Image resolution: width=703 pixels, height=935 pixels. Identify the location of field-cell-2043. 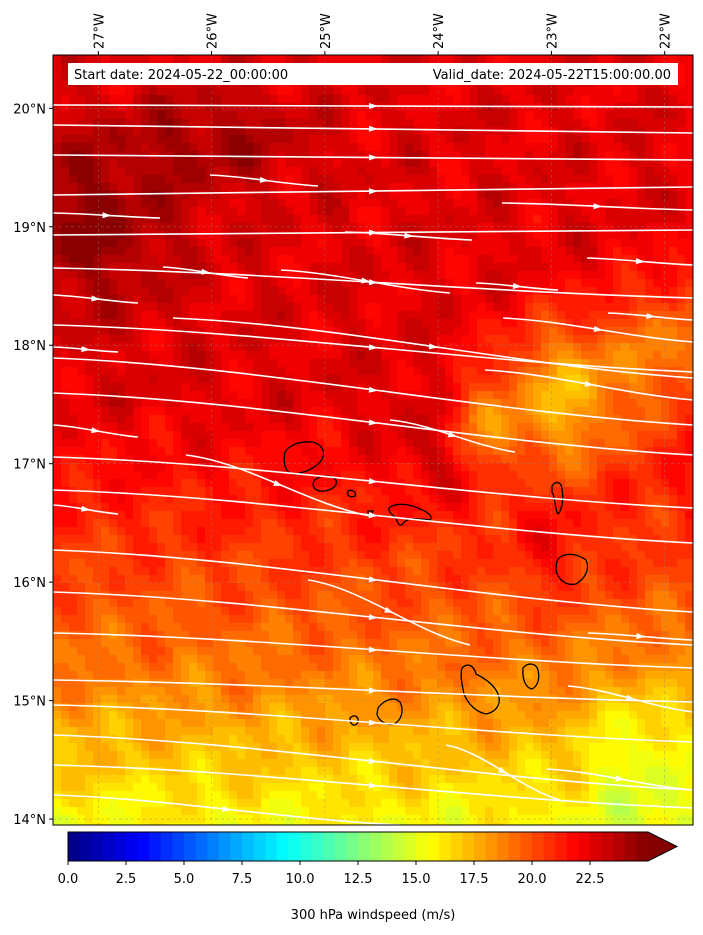
(401, 259).